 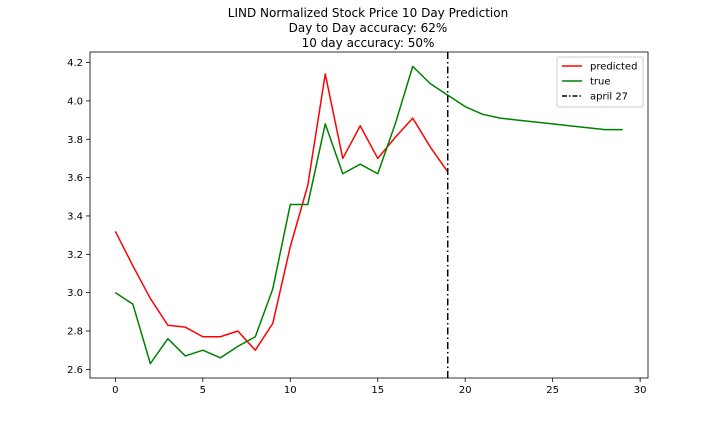 What do you see at coordinates (465, 390) in the screenshot?
I see `x-tick-label: 20` at bounding box center [465, 390].